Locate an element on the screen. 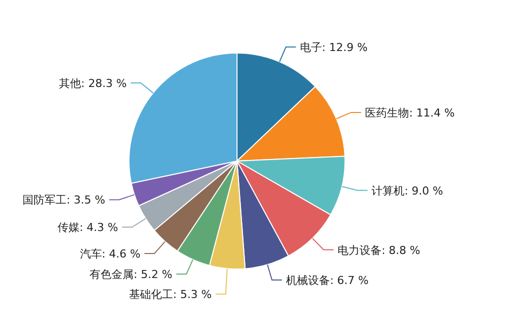  slice-label: 机械设备: 6.7 % is located at coordinates (327, 280).